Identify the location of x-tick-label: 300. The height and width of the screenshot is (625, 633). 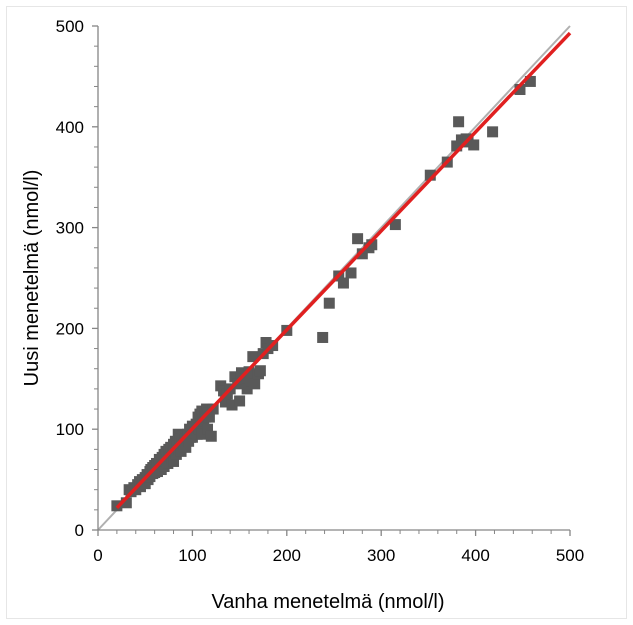
(381, 555).